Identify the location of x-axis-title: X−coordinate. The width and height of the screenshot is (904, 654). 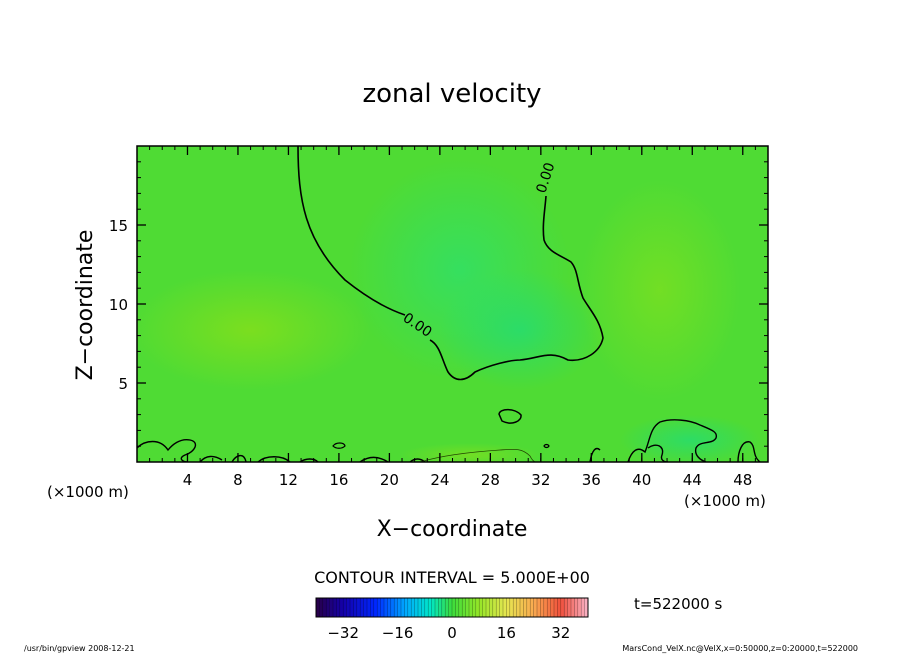
(452, 529).